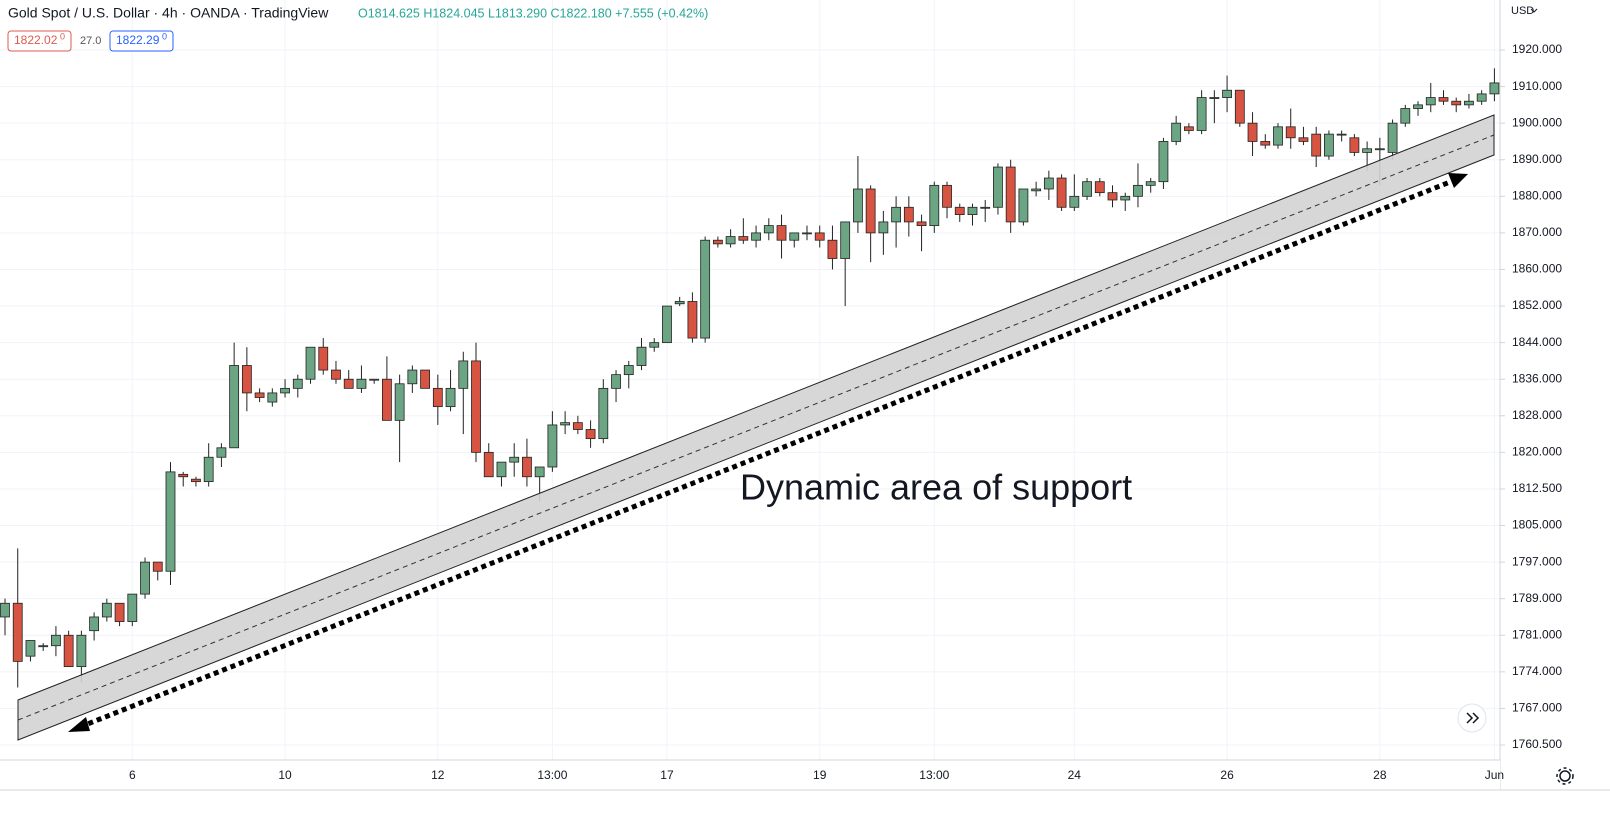 This screenshot has width=1610, height=817. I want to click on y-tick-label: 1870.000, so click(1537, 232).